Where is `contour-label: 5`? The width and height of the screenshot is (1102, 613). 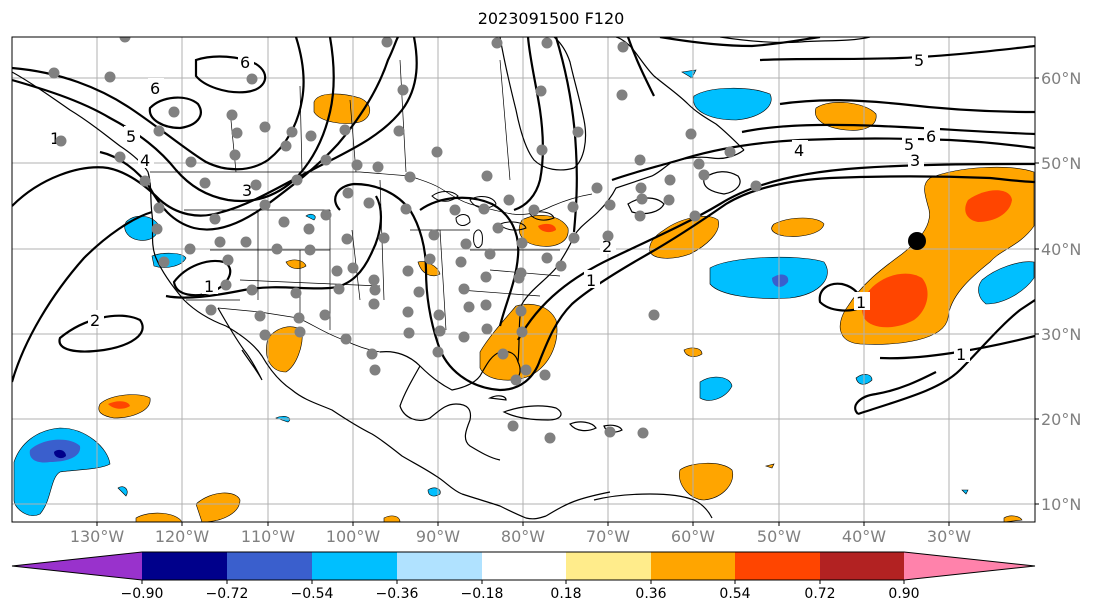 contour-label: 5 is located at coordinates (919, 60).